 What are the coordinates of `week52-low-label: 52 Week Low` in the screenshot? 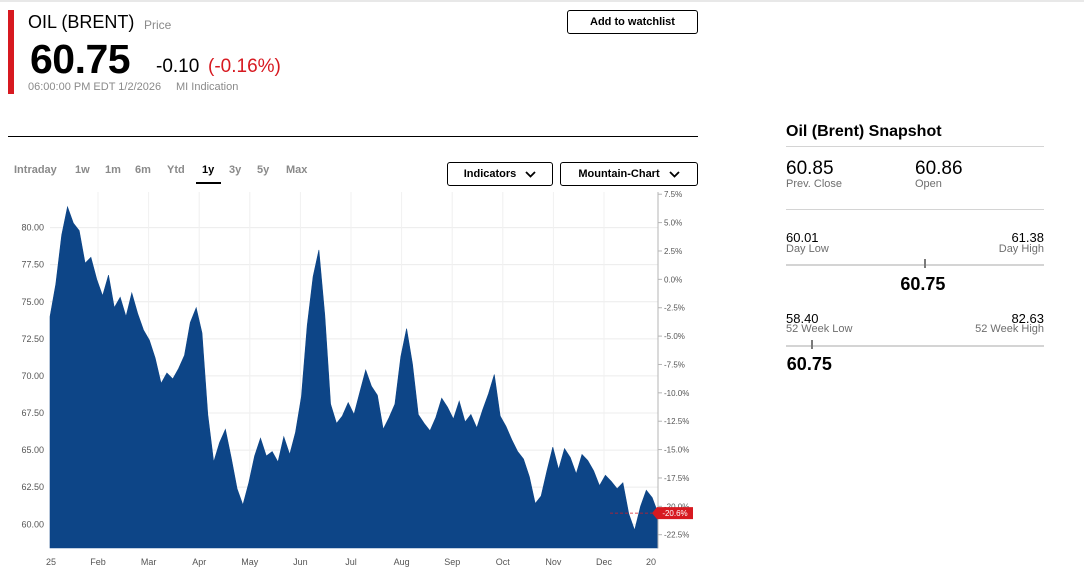 It's located at (819, 329).